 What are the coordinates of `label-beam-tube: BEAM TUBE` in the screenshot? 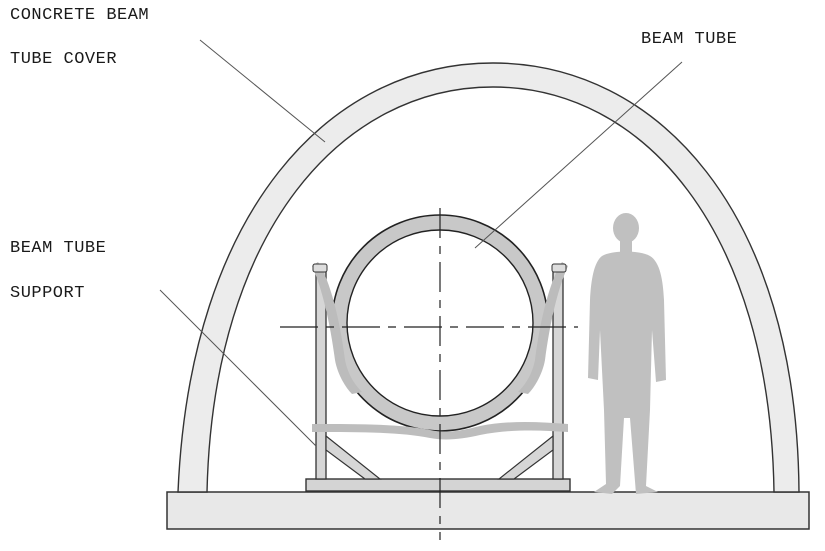 It's located at (689, 39).